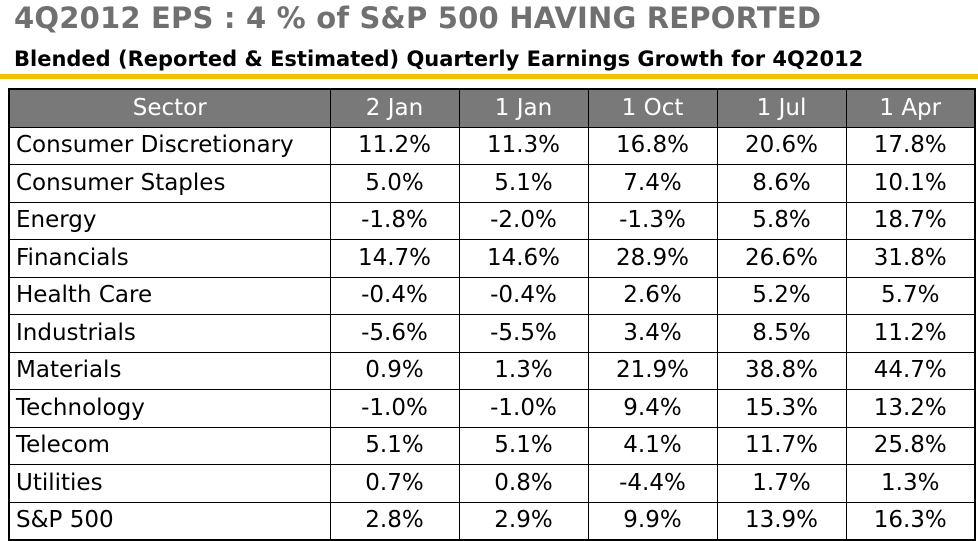  What do you see at coordinates (523, 521) in the screenshot?
I see `growth-value-cell: 2.9%` at bounding box center [523, 521].